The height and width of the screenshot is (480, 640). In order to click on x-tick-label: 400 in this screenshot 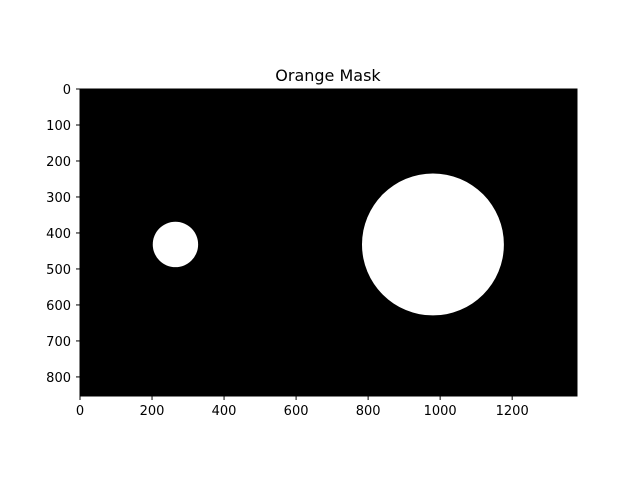, I will do `click(224, 411)`.